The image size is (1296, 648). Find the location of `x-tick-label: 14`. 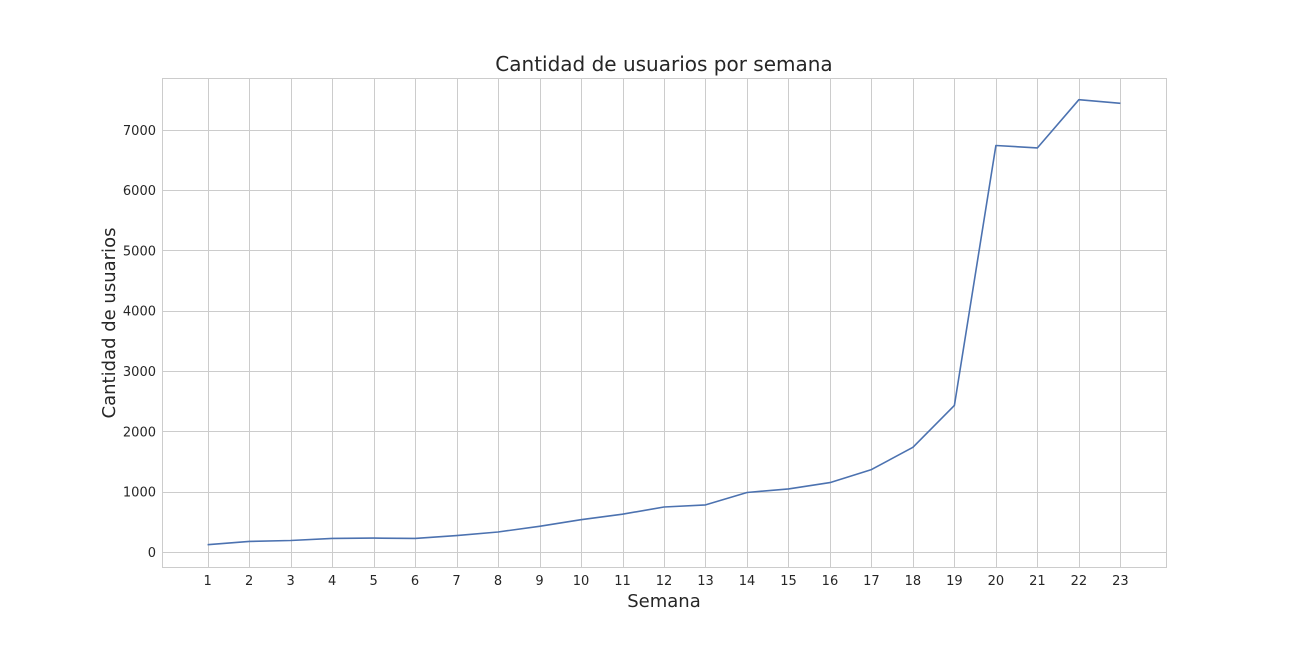

x-tick-label: 14 is located at coordinates (747, 581).